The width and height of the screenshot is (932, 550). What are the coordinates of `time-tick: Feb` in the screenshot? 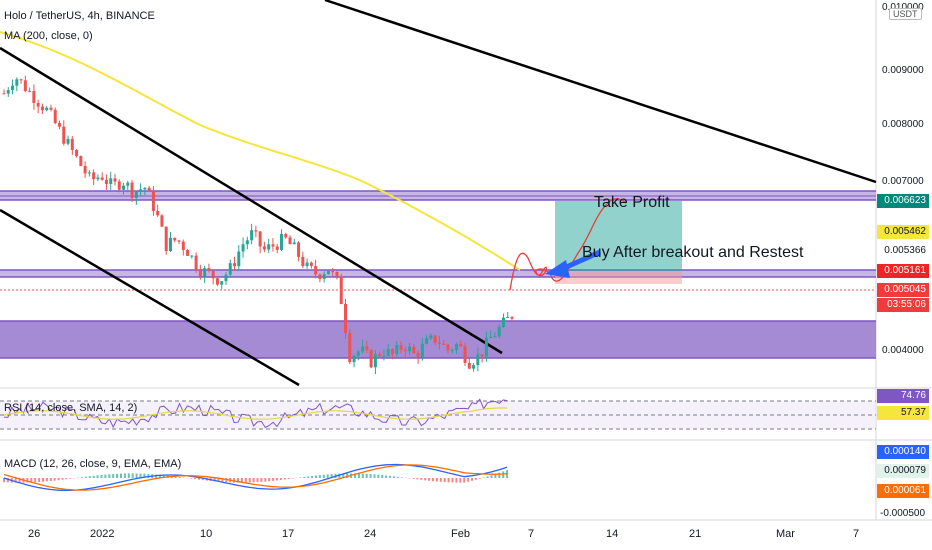 It's located at (460, 534).